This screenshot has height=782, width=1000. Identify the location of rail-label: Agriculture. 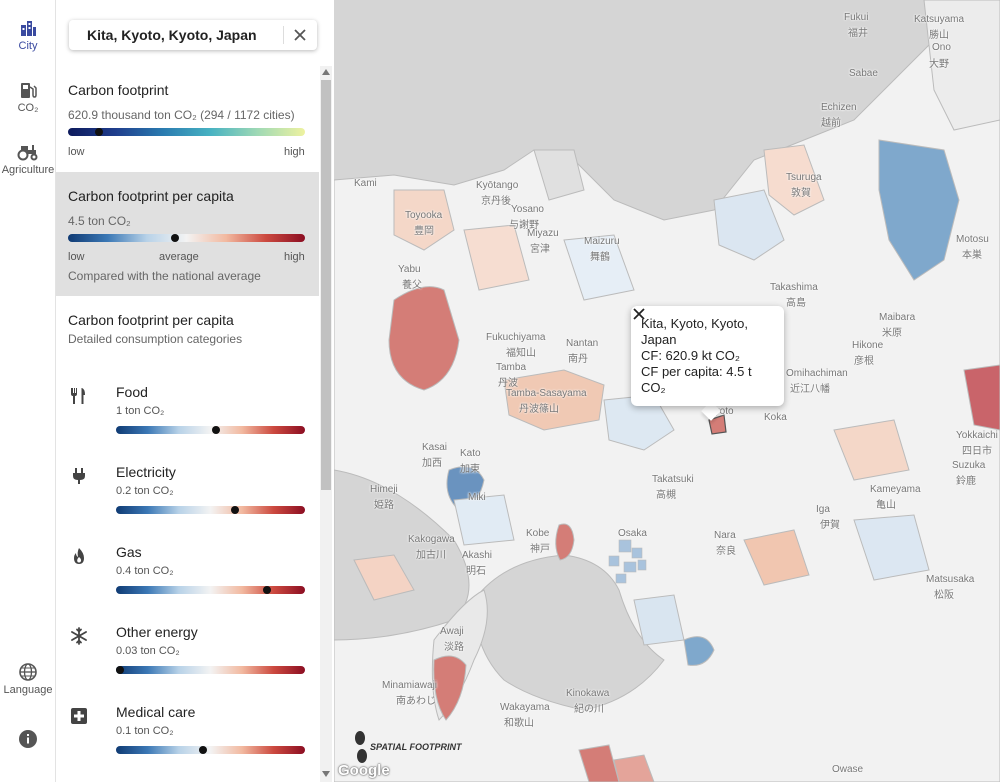
(28, 170).